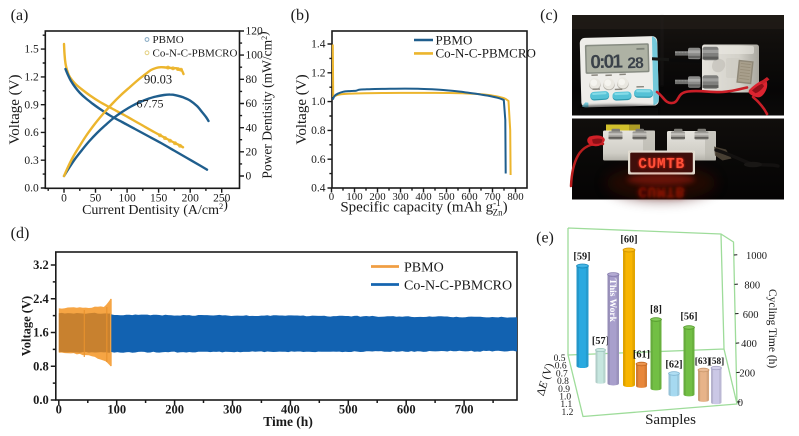 The image size is (799, 436). What do you see at coordinates (96, 199) in the screenshot?
I see `svg-text: 50` at bounding box center [96, 199].